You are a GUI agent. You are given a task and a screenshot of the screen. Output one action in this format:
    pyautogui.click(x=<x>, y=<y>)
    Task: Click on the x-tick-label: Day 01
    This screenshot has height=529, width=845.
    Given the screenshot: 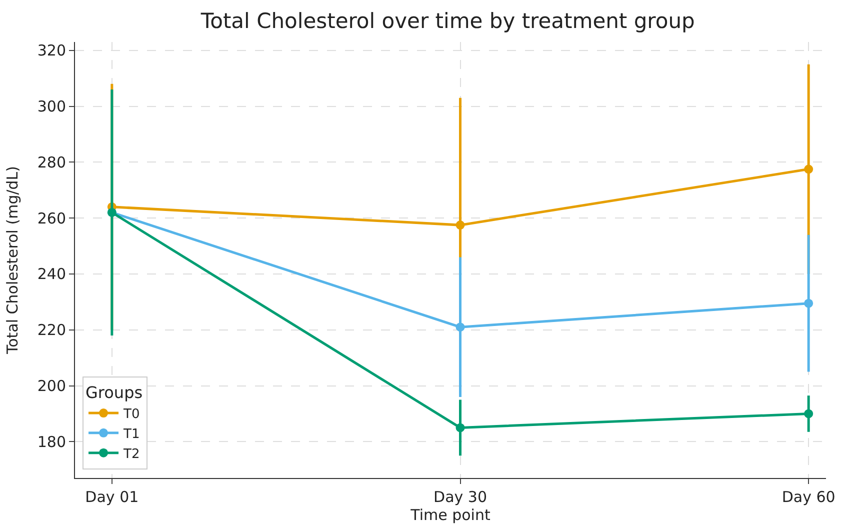 What is the action you would take?
    pyautogui.click(x=112, y=497)
    